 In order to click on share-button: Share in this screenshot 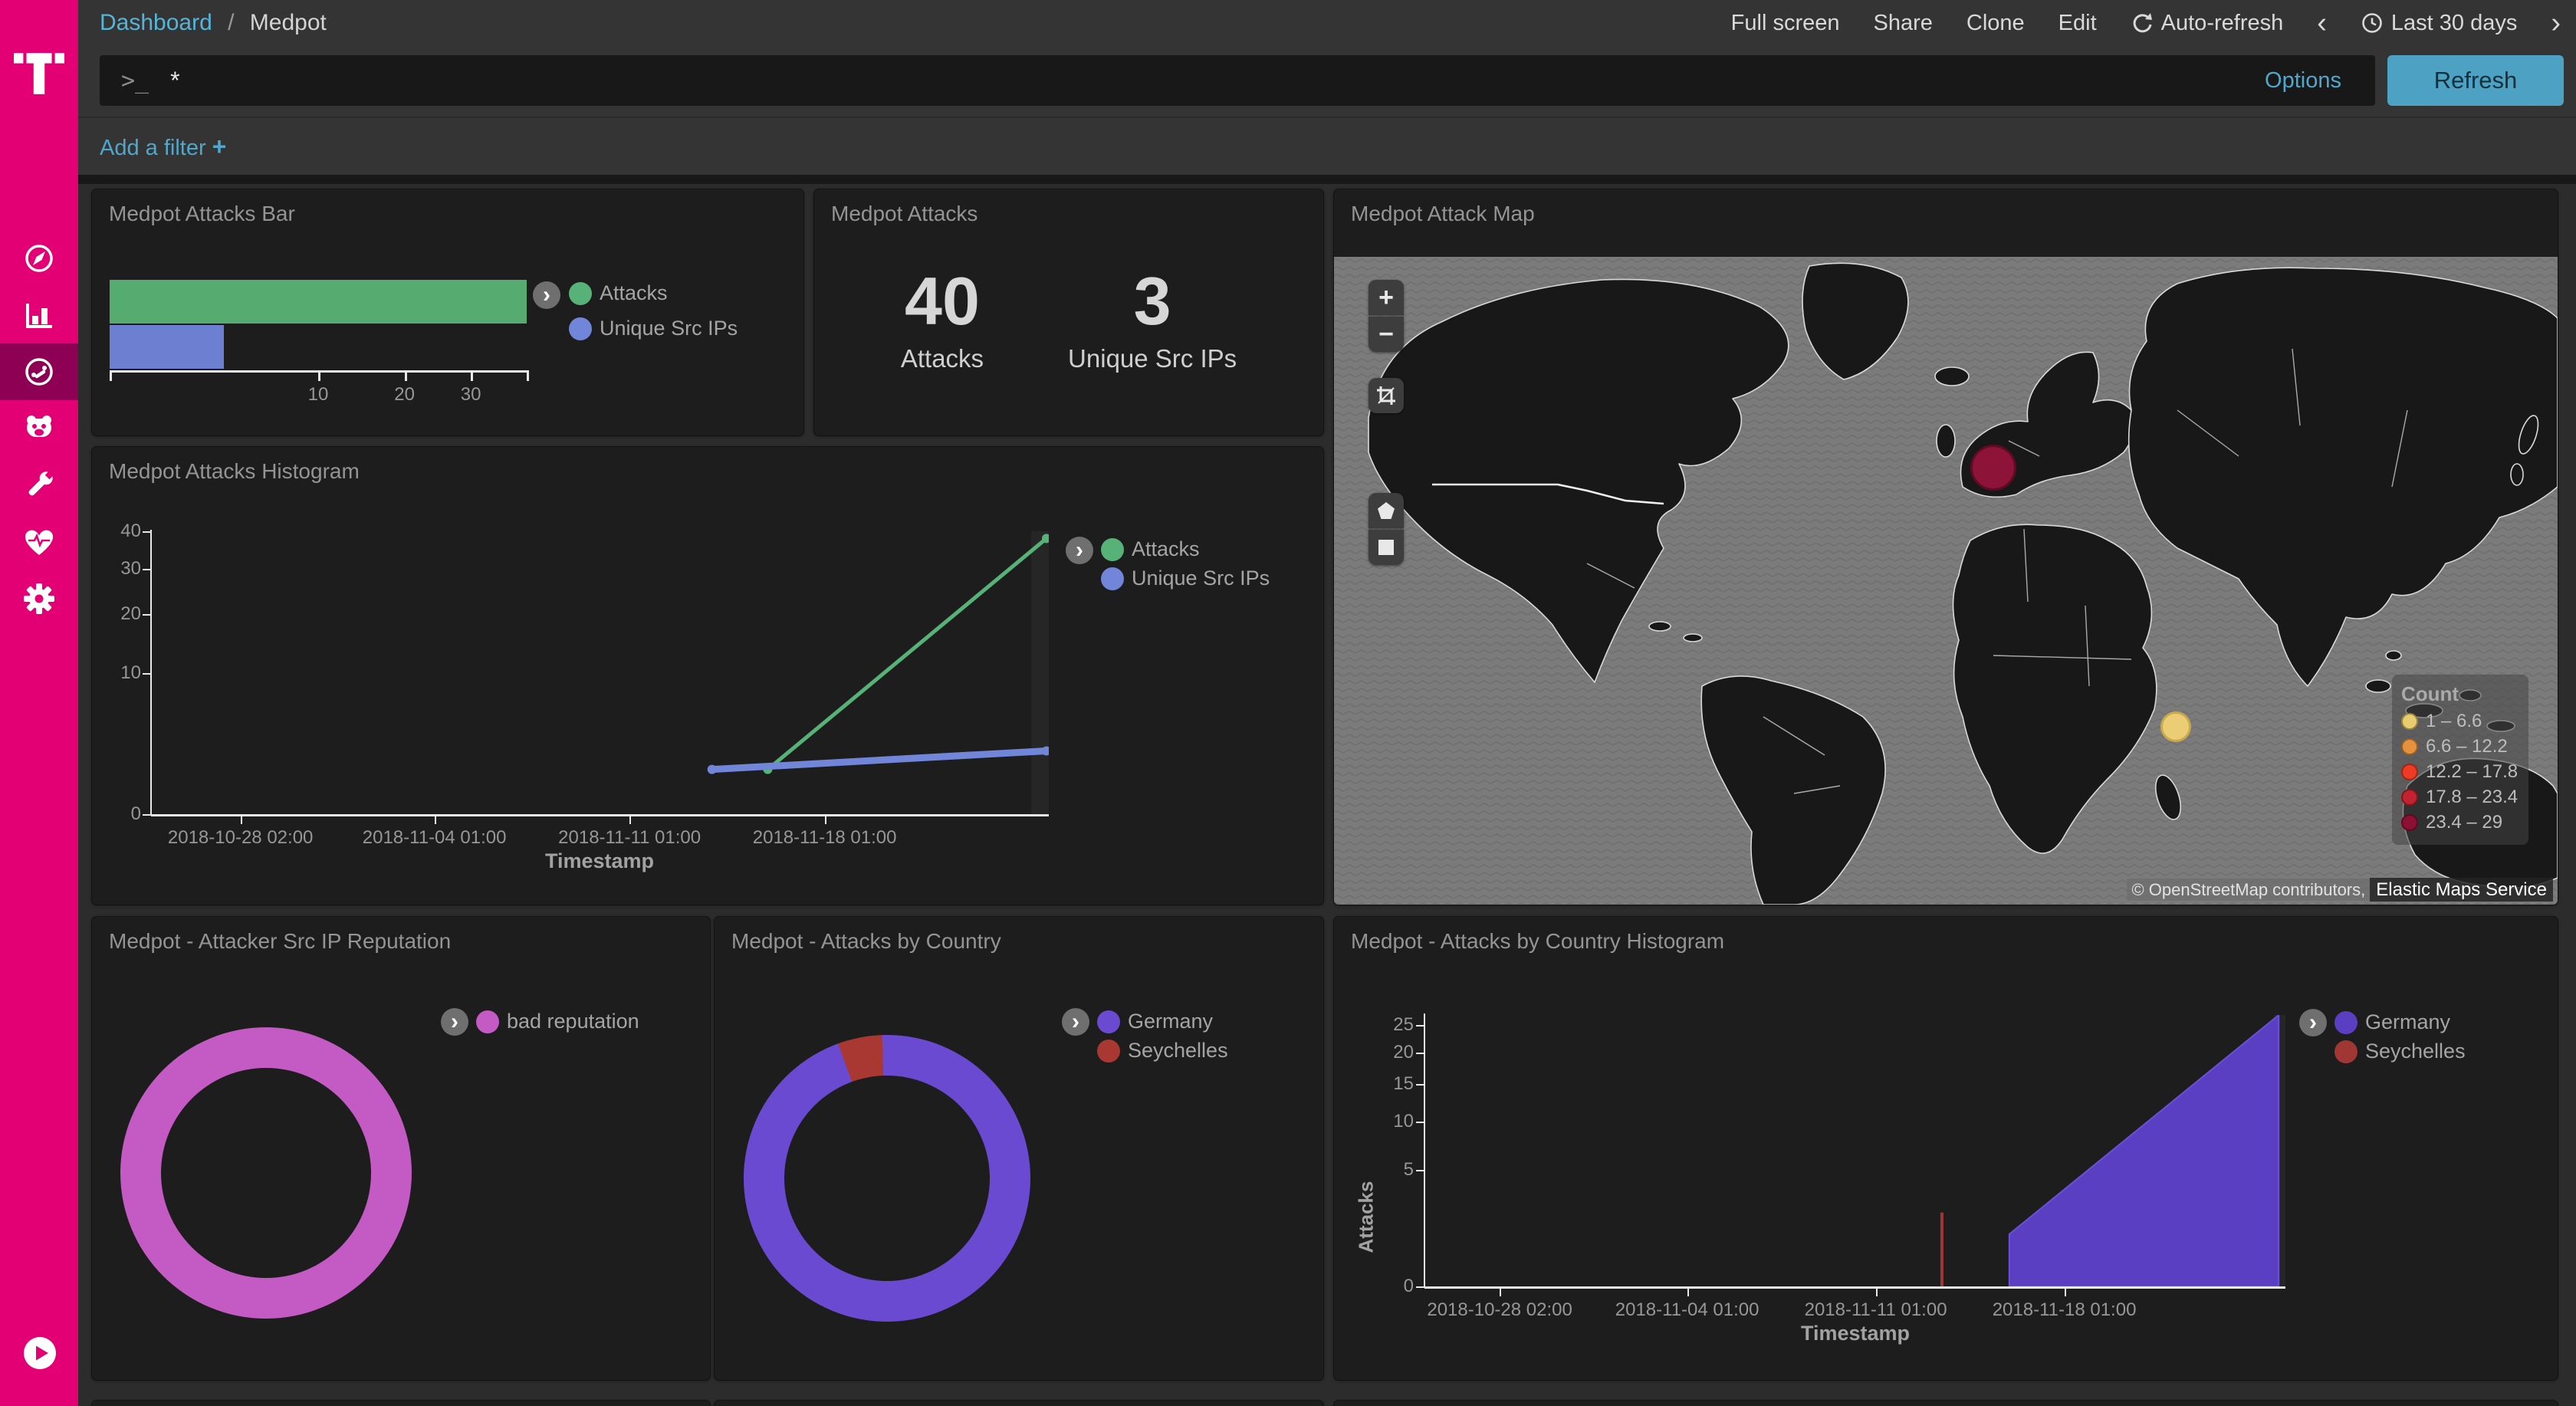, I will do `click(1903, 23)`.